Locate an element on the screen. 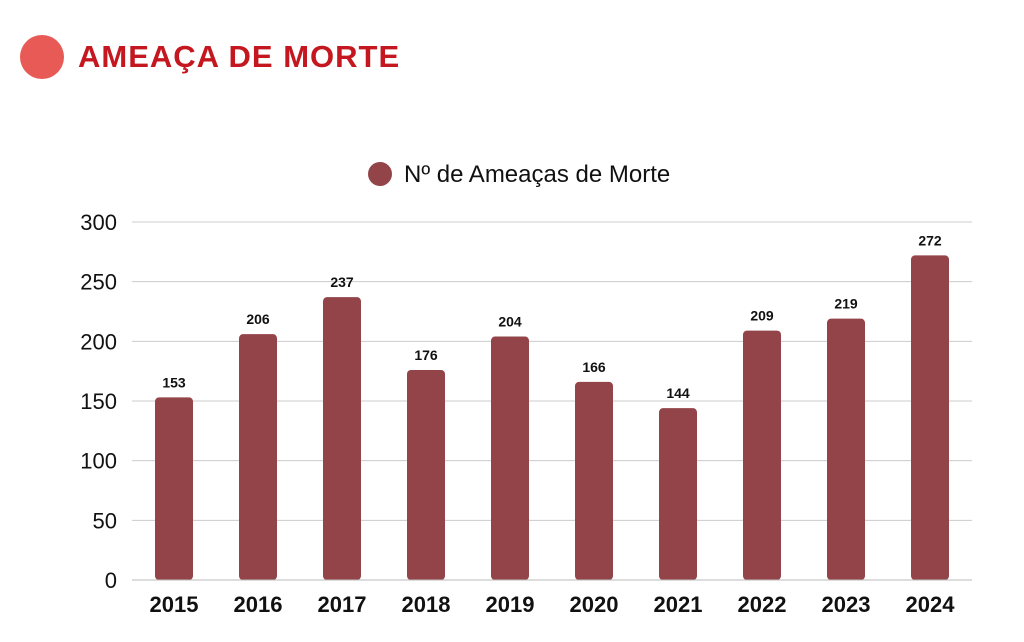 The width and height of the screenshot is (1024, 642). x-tick-label: 2018 is located at coordinates (426, 604).